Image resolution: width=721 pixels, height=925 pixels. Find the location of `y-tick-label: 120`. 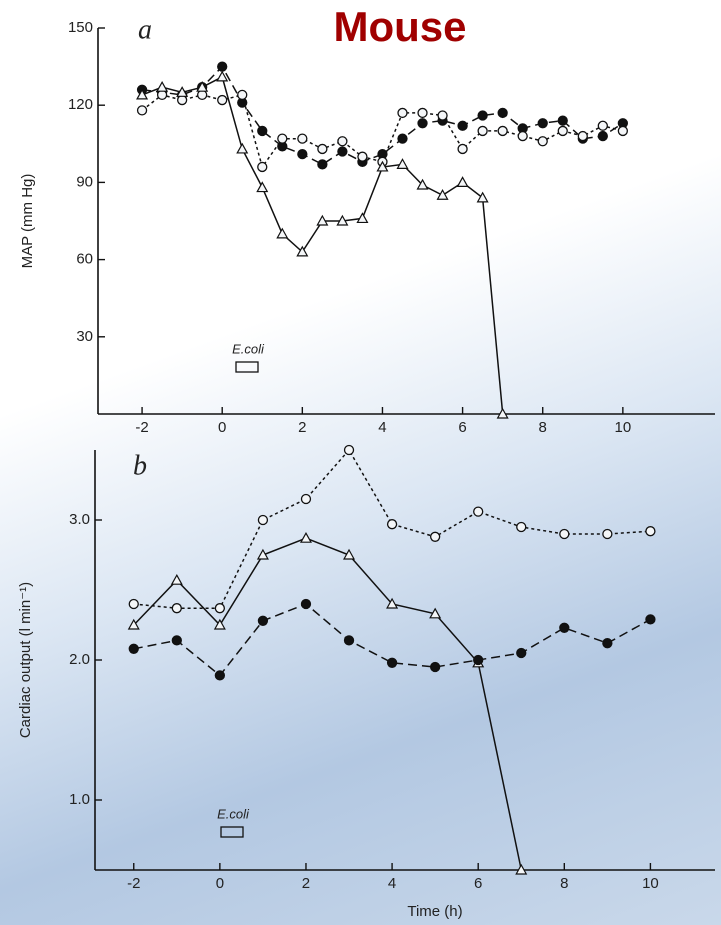

y-tick-label: 120 is located at coordinates (80, 104).